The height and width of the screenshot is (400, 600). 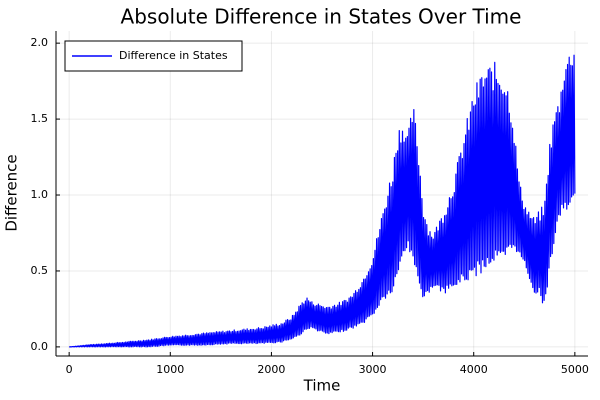 I want to click on chart-title: Absolute Difference in States Over Time, so click(x=321, y=17).